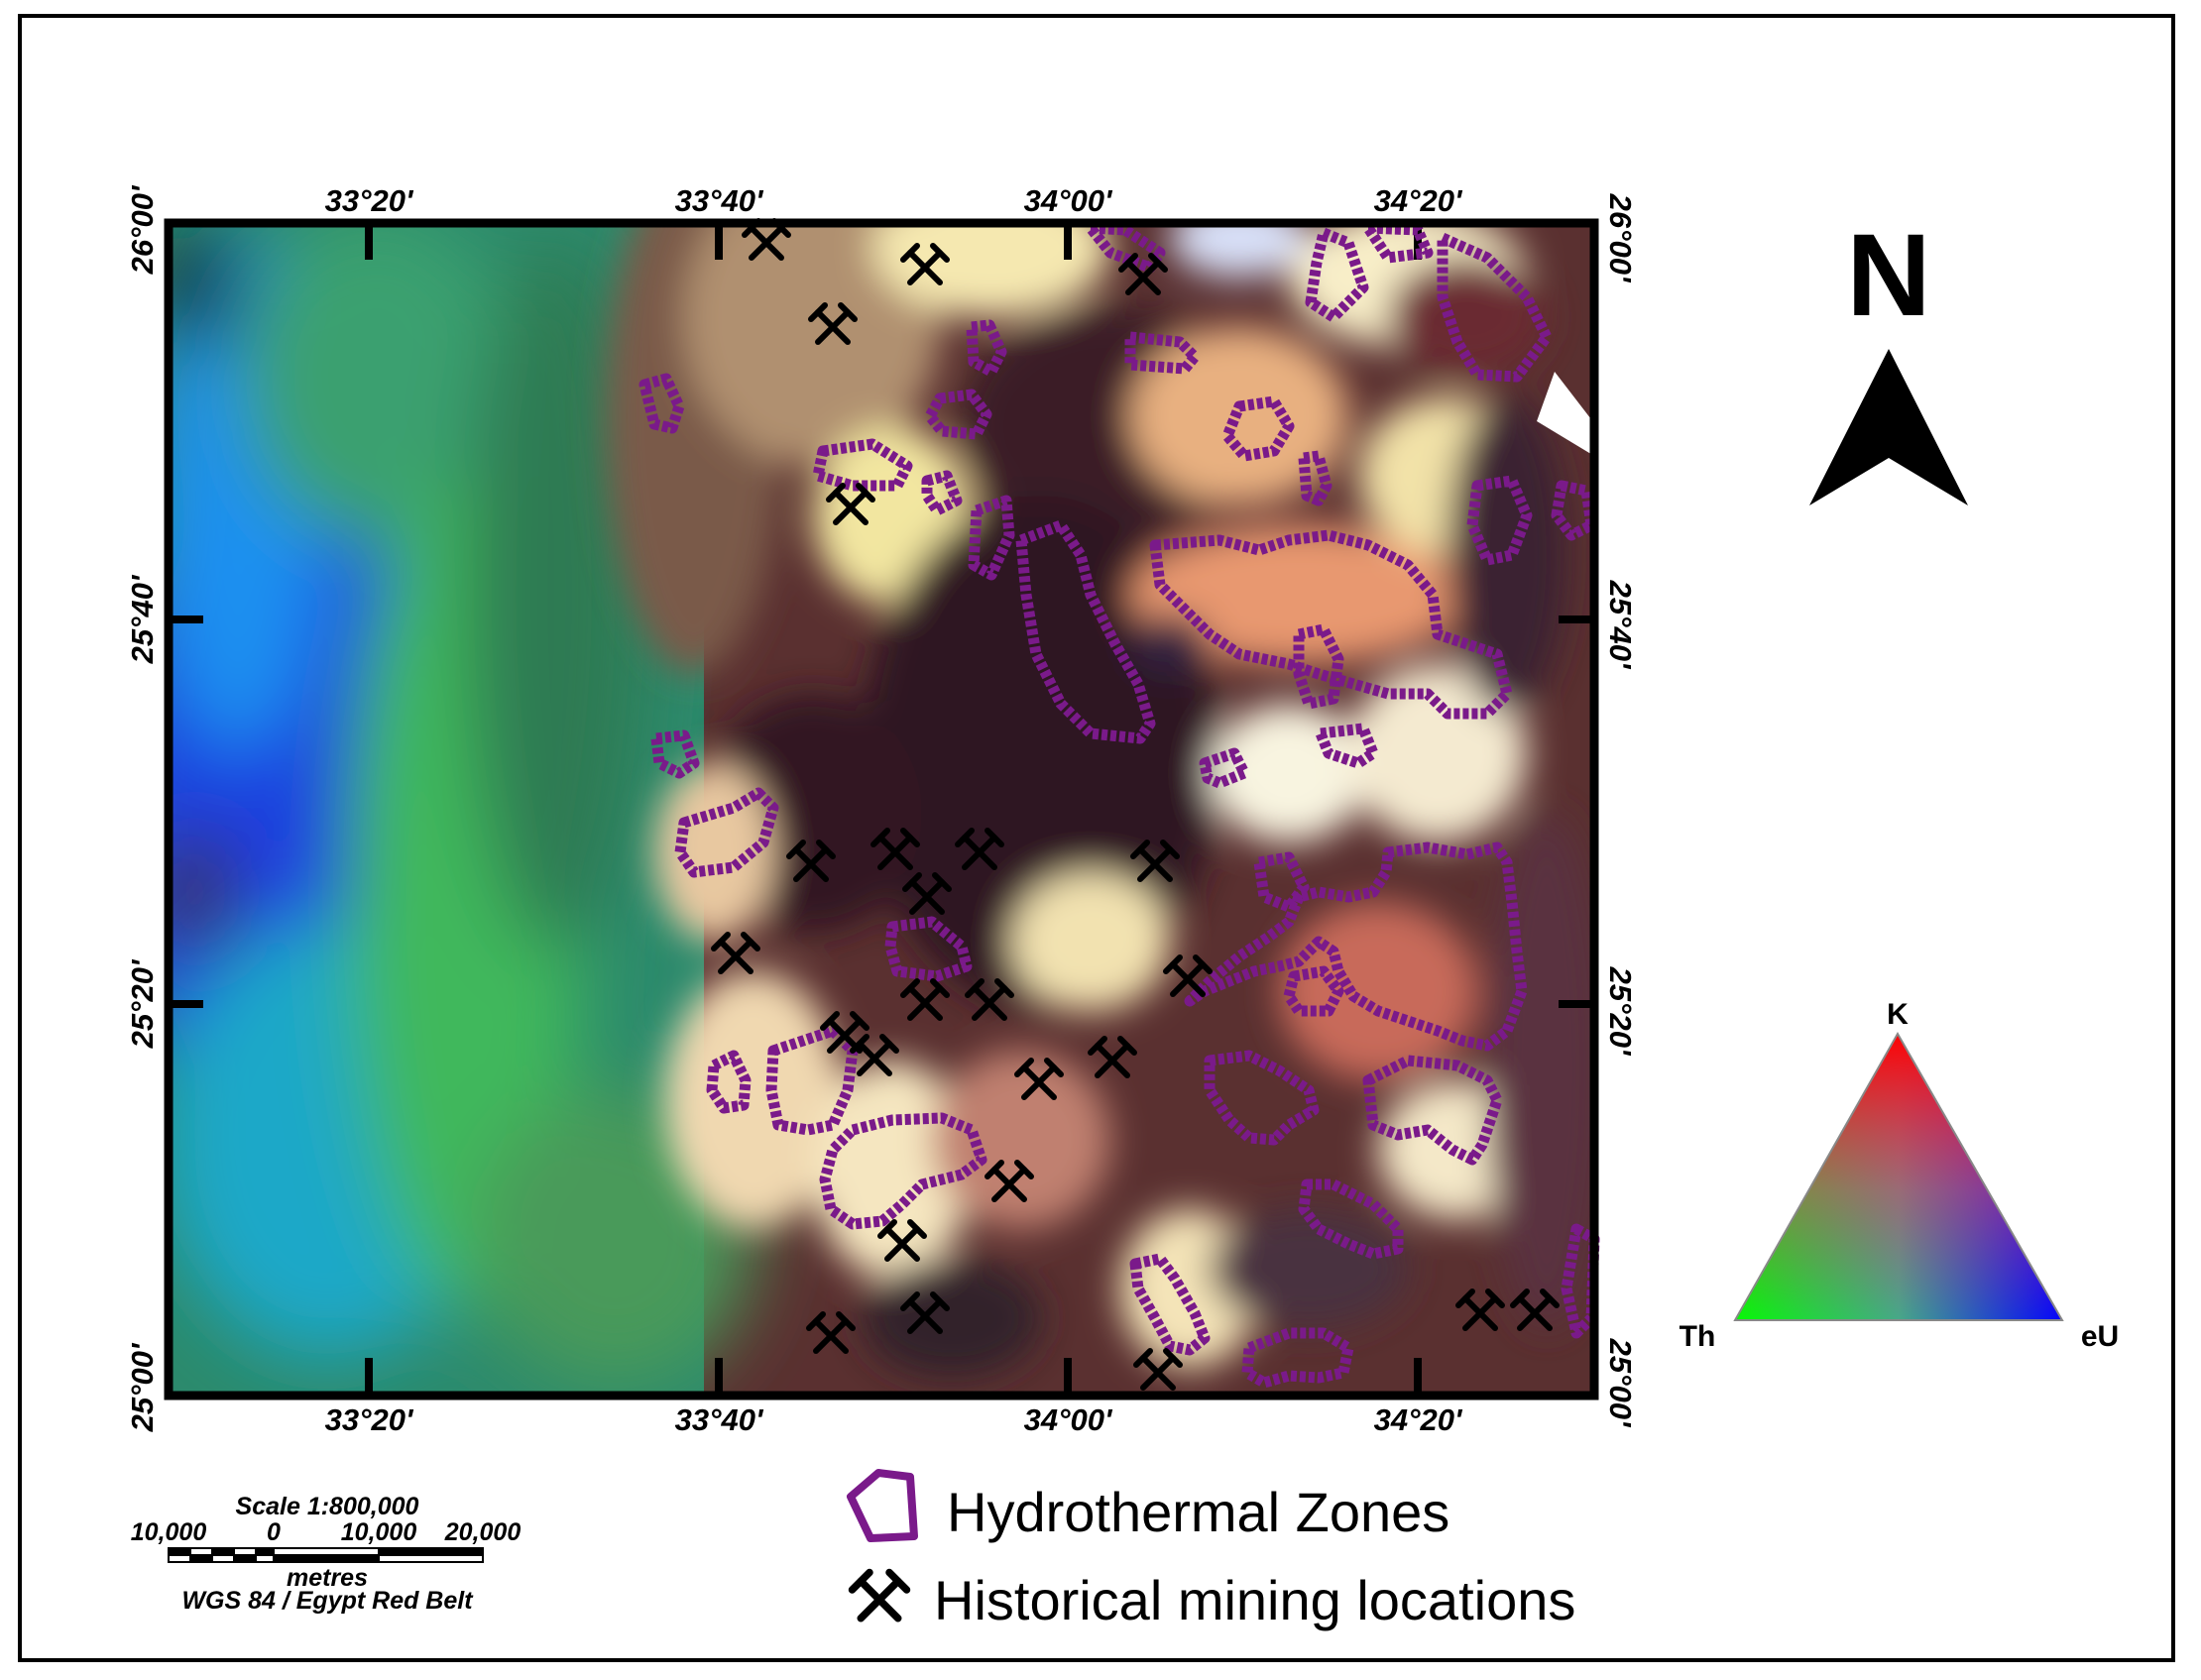 Image resolution: width=2201 pixels, height=1680 pixels. I want to click on hydrothermal-zone-legend-icon, so click(882, 1505).